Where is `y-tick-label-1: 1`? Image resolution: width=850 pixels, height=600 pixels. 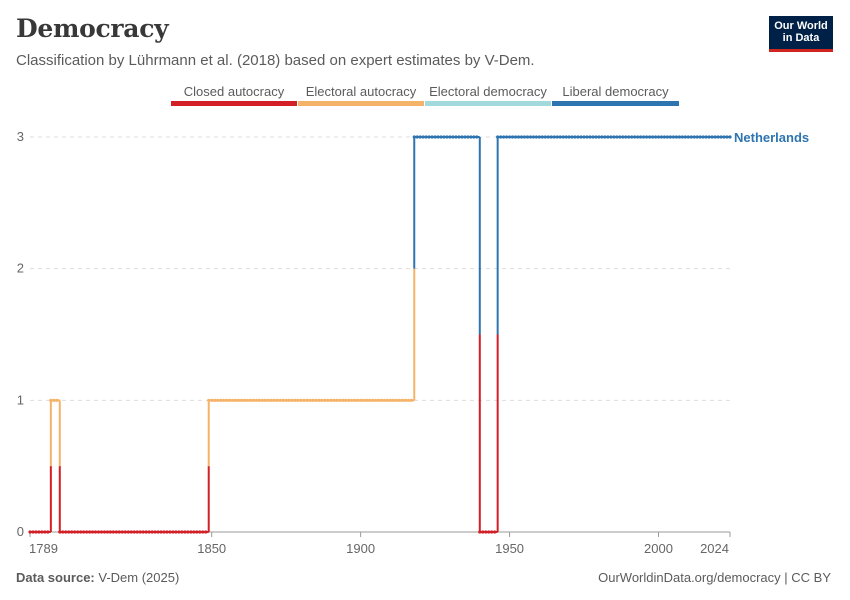 y-tick-label-1: 1 is located at coordinates (20, 399).